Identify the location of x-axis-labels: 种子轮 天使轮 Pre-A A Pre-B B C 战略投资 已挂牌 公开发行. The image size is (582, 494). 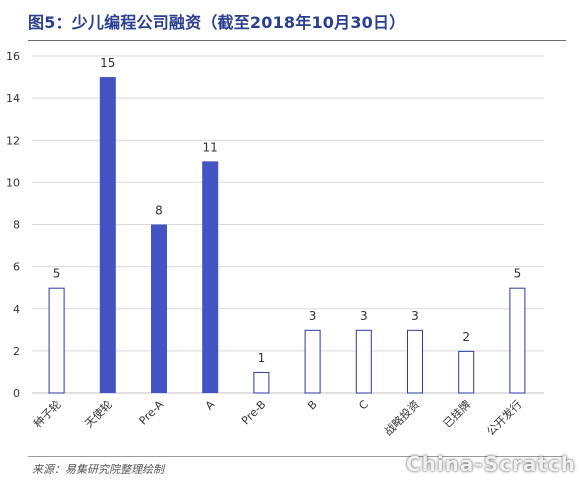
(277, 417).